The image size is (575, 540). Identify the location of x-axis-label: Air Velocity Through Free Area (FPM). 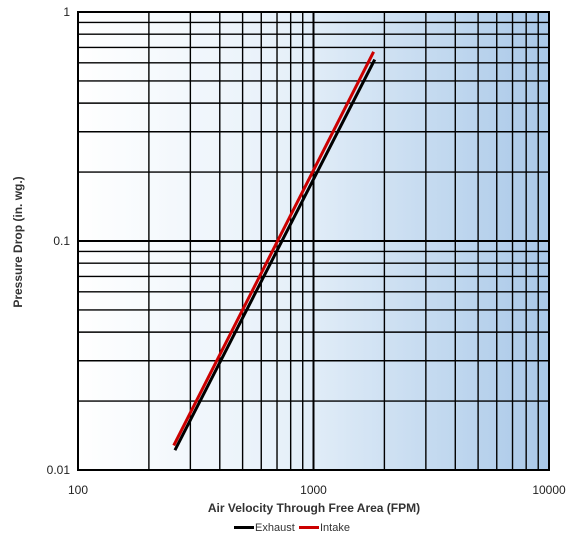
(314, 508).